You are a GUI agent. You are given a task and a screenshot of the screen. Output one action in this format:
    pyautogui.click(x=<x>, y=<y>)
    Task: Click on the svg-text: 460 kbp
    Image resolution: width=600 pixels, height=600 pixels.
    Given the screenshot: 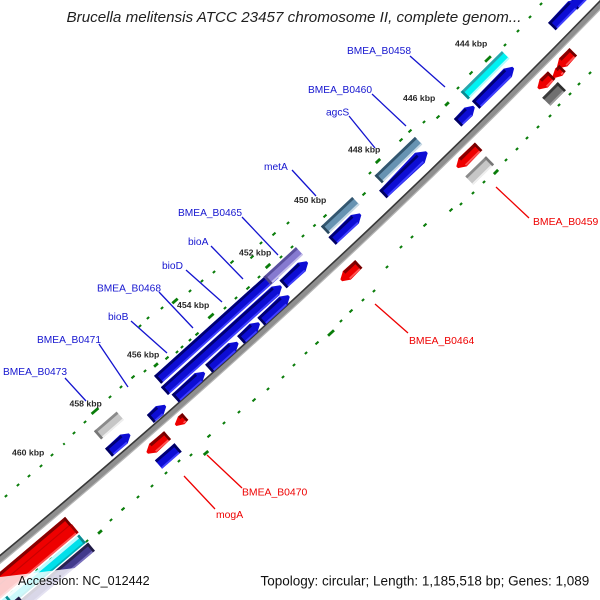 What is the action you would take?
    pyautogui.click(x=28, y=453)
    